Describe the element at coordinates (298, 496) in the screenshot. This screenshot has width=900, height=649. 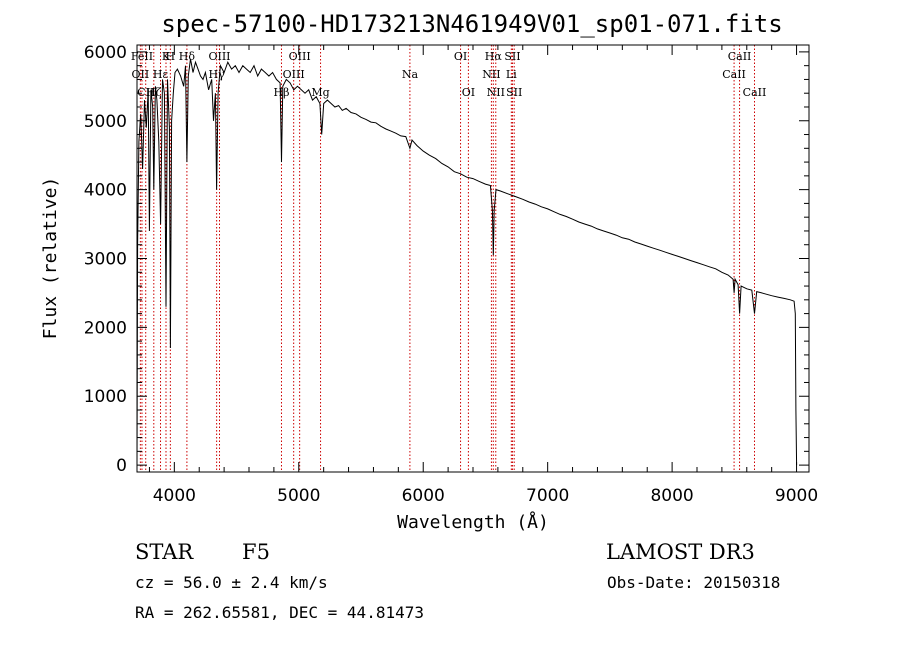
I see `x-tick-label: 5000` at that location.